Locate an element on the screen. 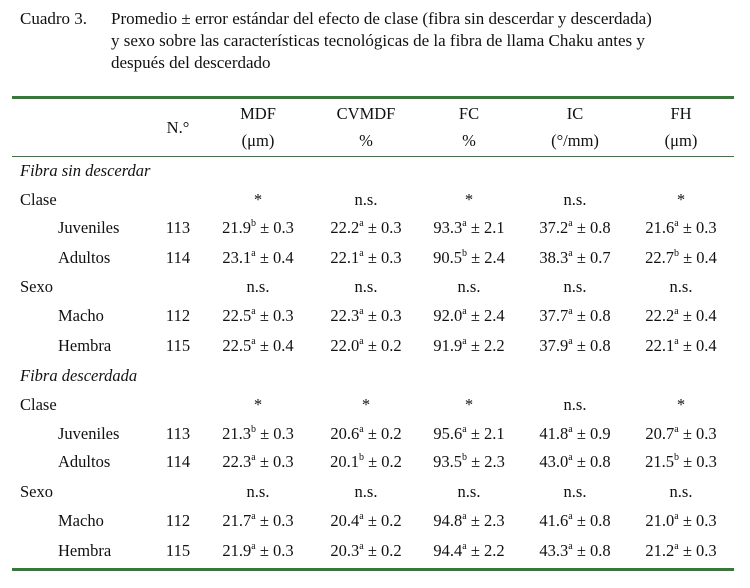 This screenshot has width=750, height=588. mean-value: 22.1 is located at coordinates (345, 257).